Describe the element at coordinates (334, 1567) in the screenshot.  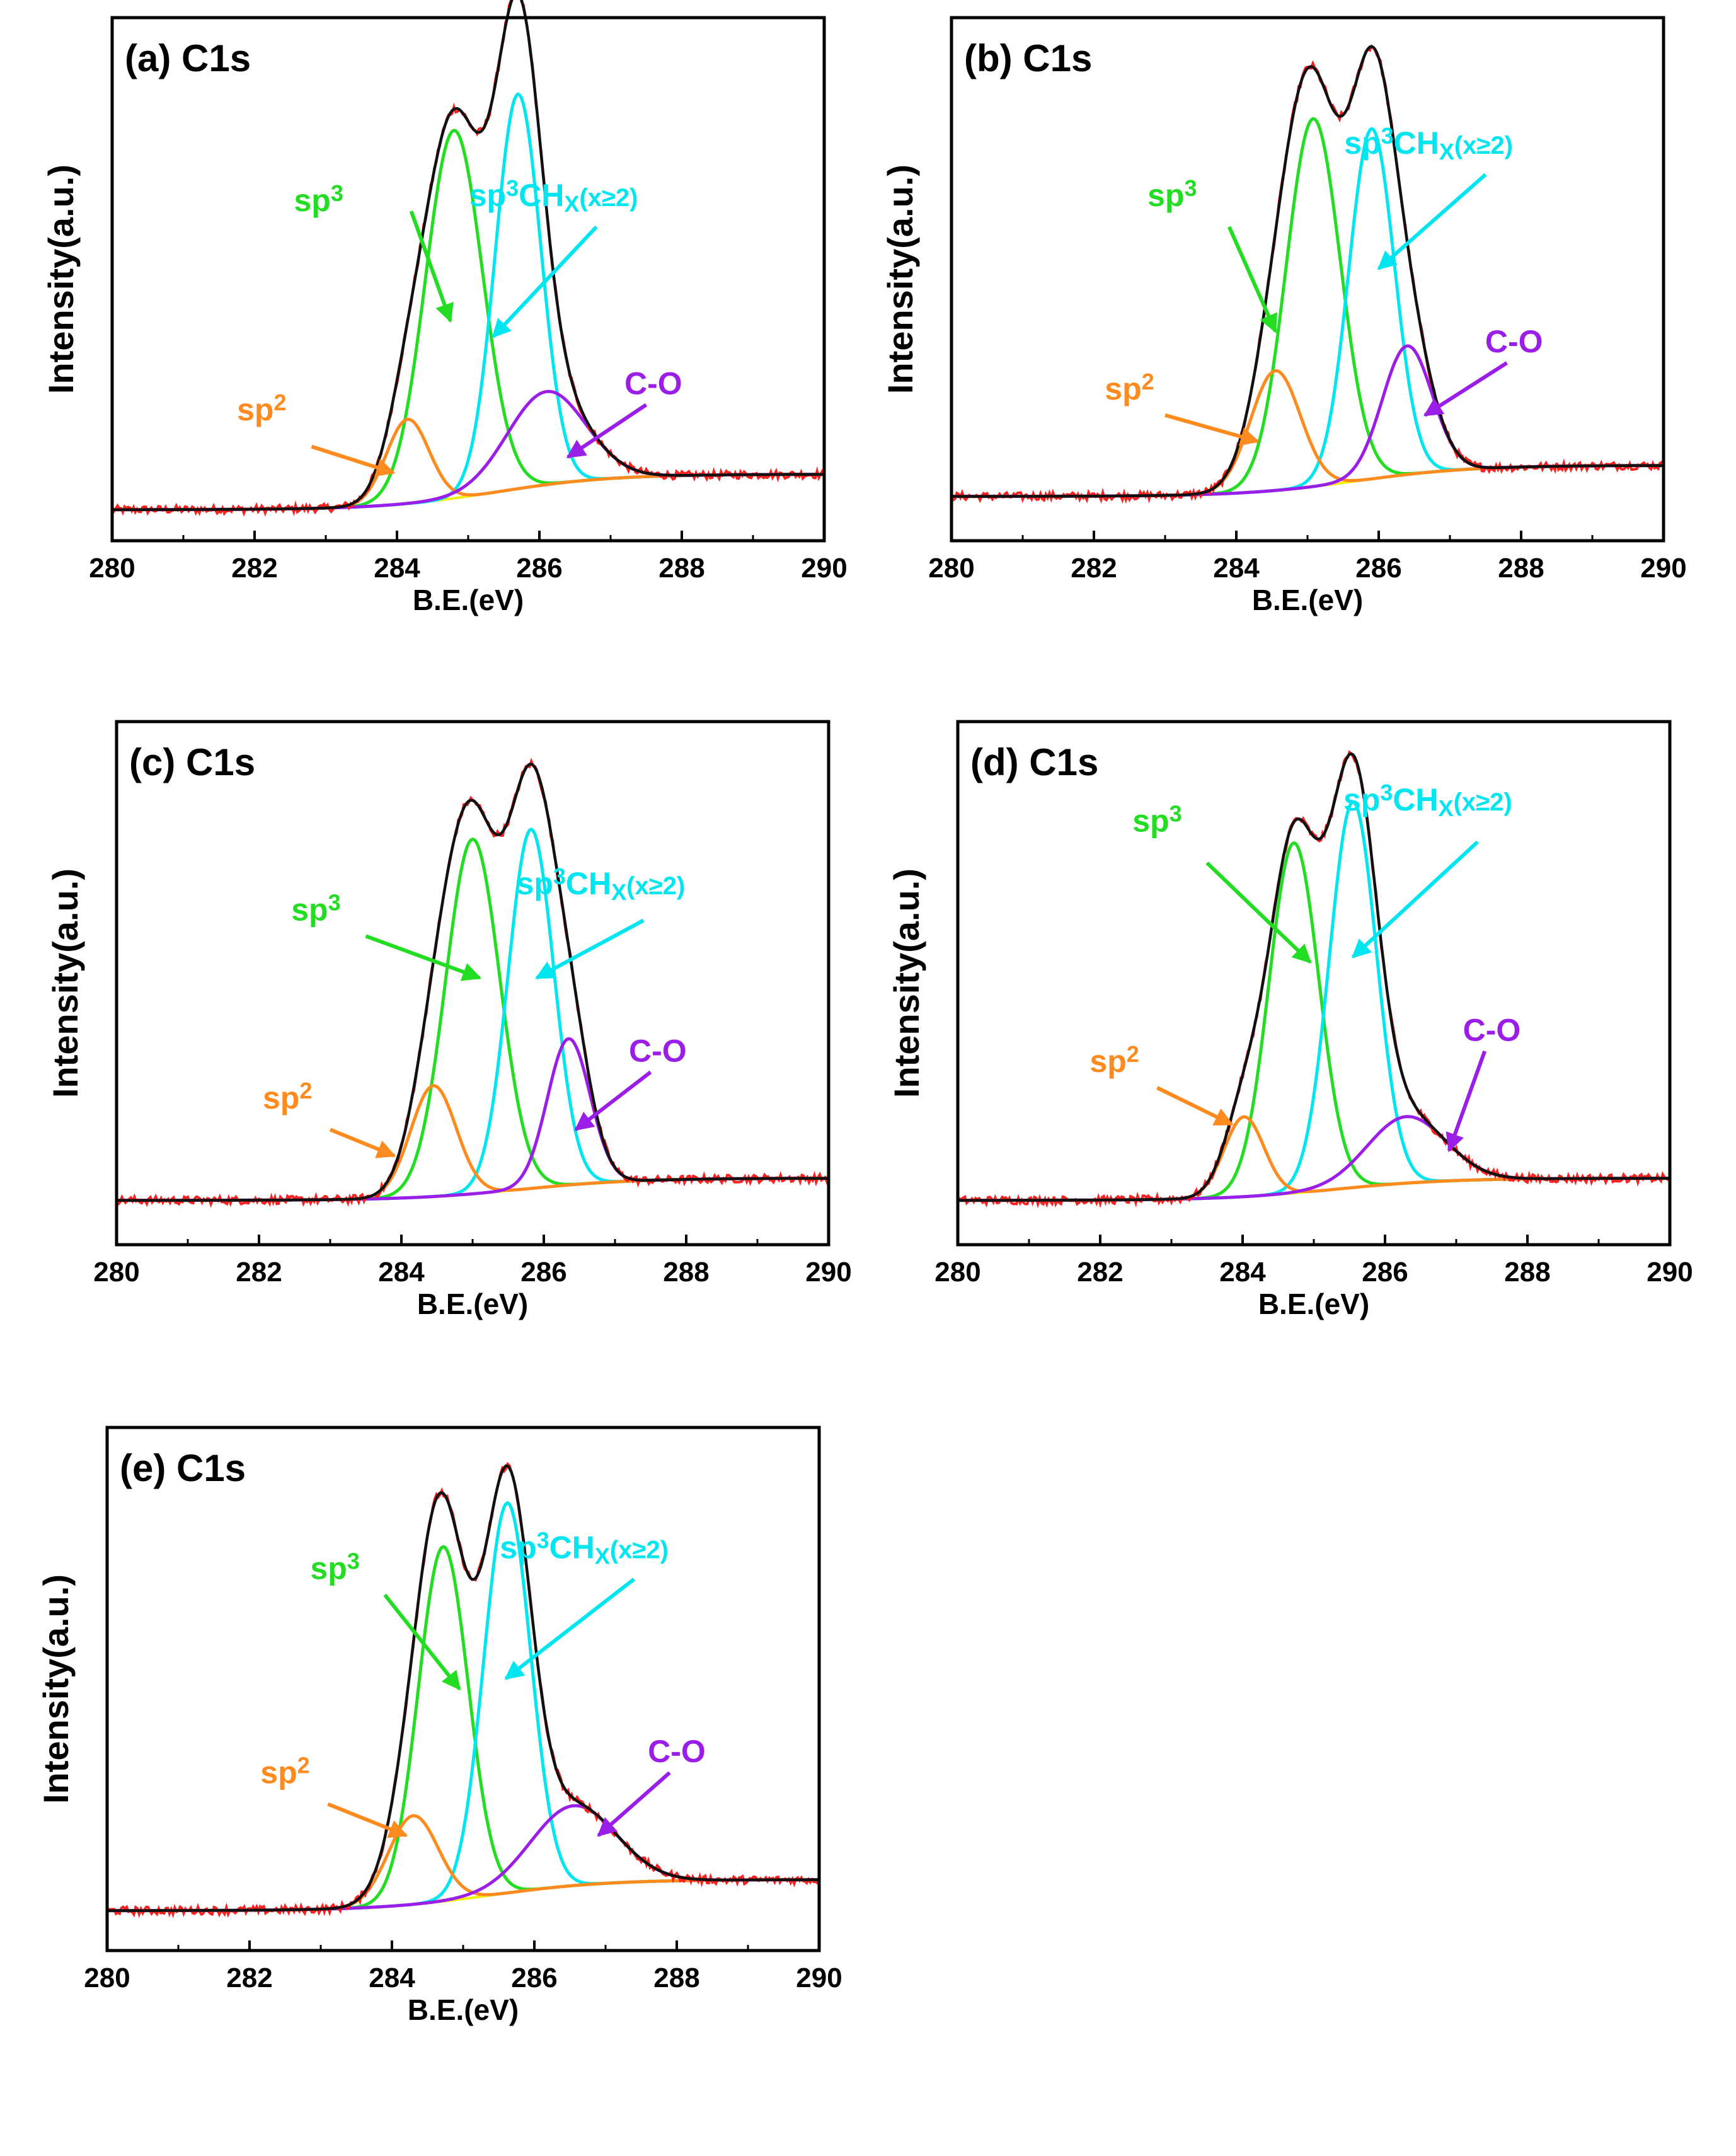
I see `label-sp3-e: sp3` at that location.